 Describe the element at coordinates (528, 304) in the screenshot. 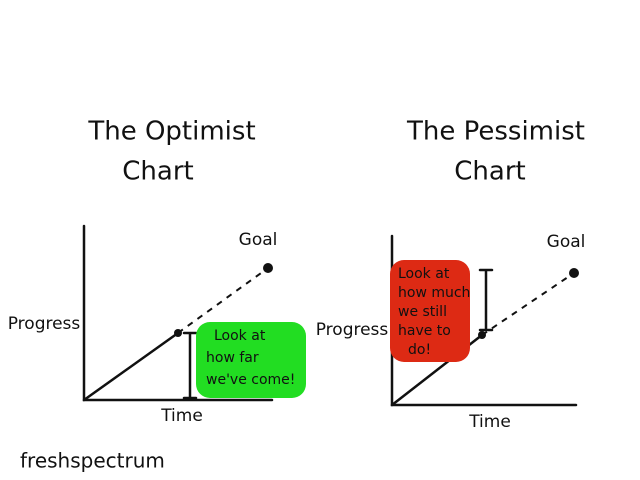

I see `remaining-line` at that location.